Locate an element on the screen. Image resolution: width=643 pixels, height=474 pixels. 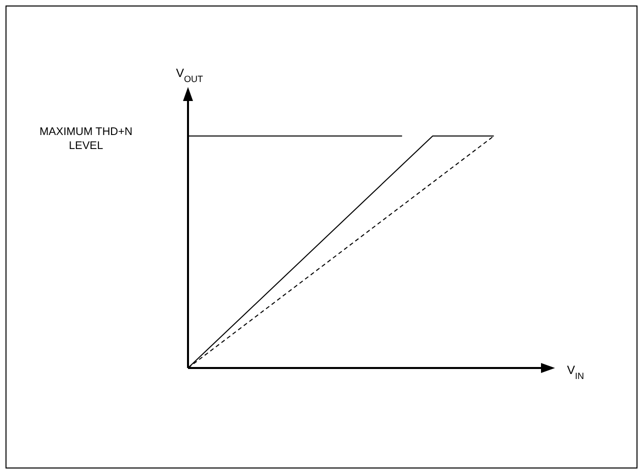
text: MAXIMUM THD+N LEVEL is located at coordinates (86, 139).